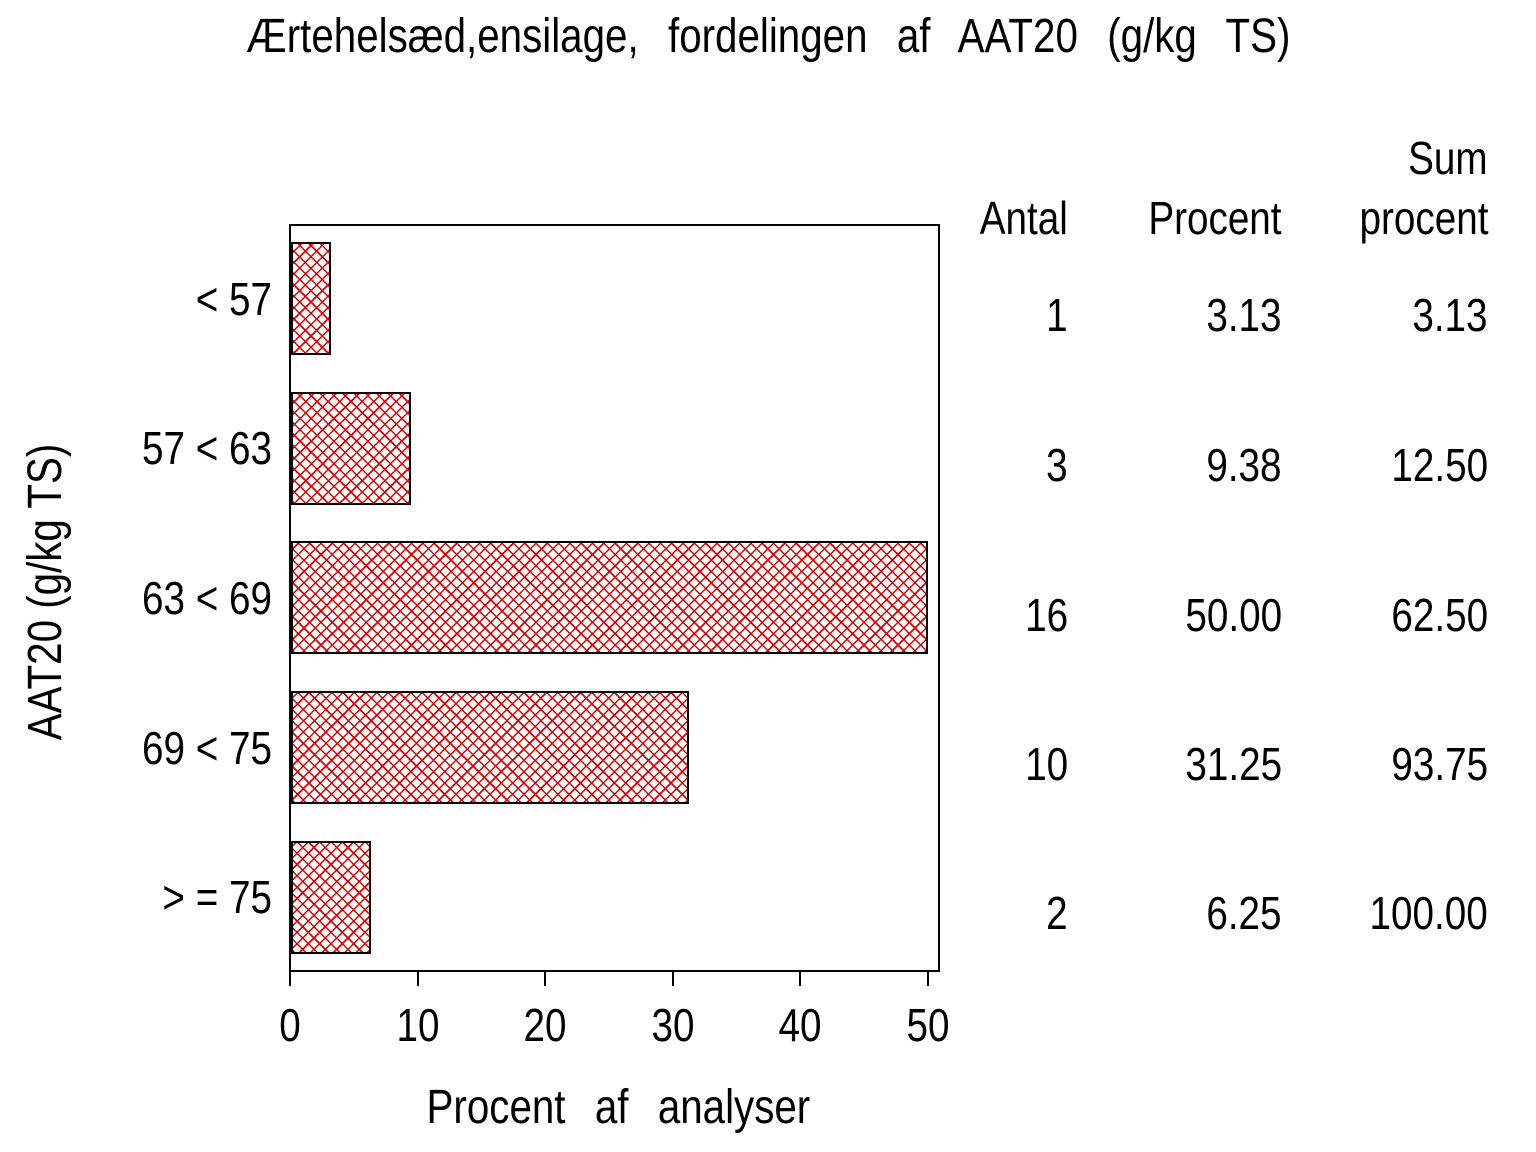 The height and width of the screenshot is (1152, 1536). I want to click on table-cell-procent: 9.38, so click(1244, 465).